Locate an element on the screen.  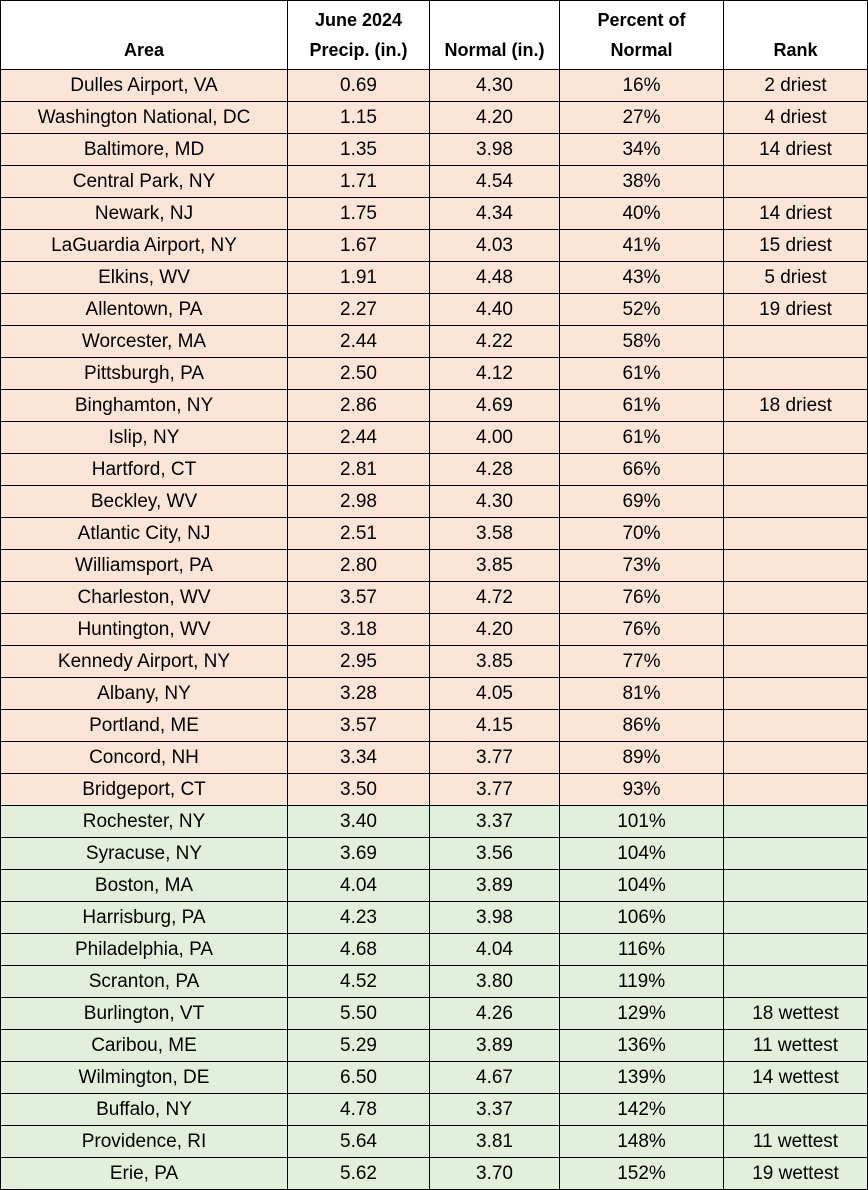
header-text: Percent of is located at coordinates (641, 20).